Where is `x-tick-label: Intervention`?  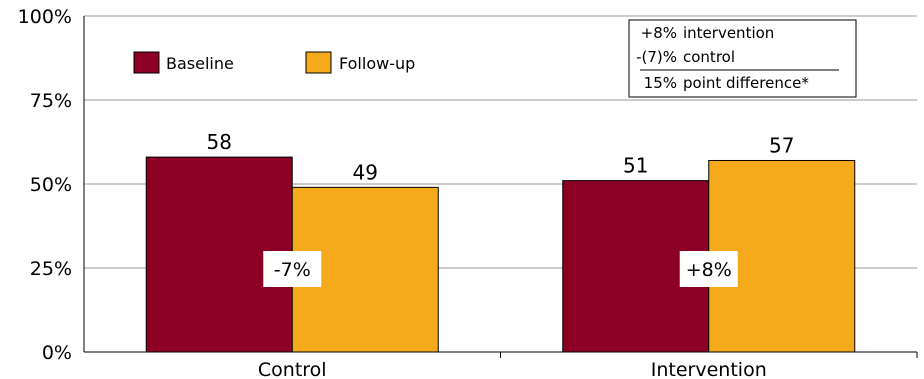
x-tick-label: Intervention is located at coordinates (709, 369).